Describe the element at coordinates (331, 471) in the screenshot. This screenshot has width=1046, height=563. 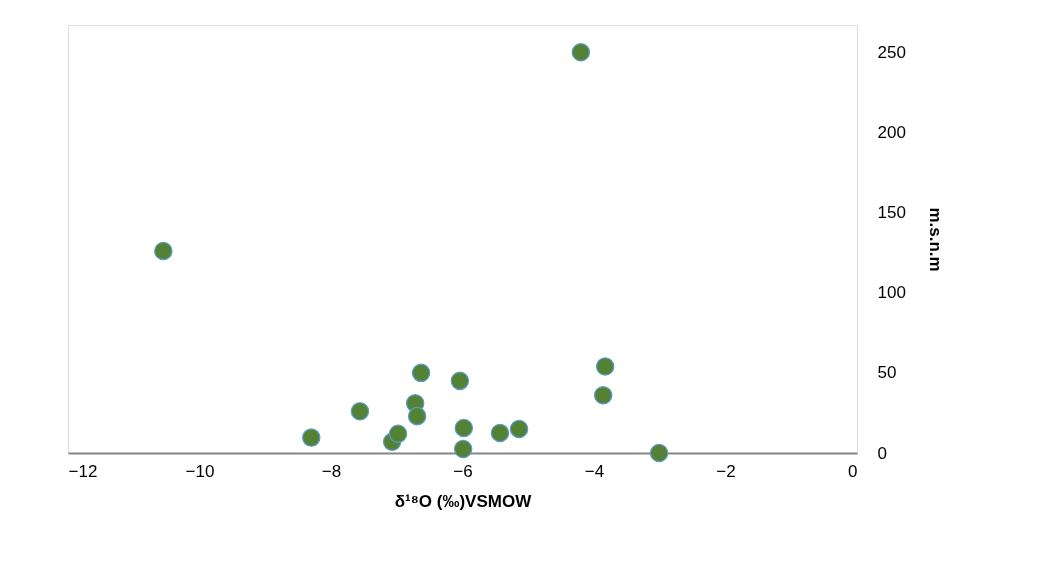
I see `x-tick-label: −8` at that location.